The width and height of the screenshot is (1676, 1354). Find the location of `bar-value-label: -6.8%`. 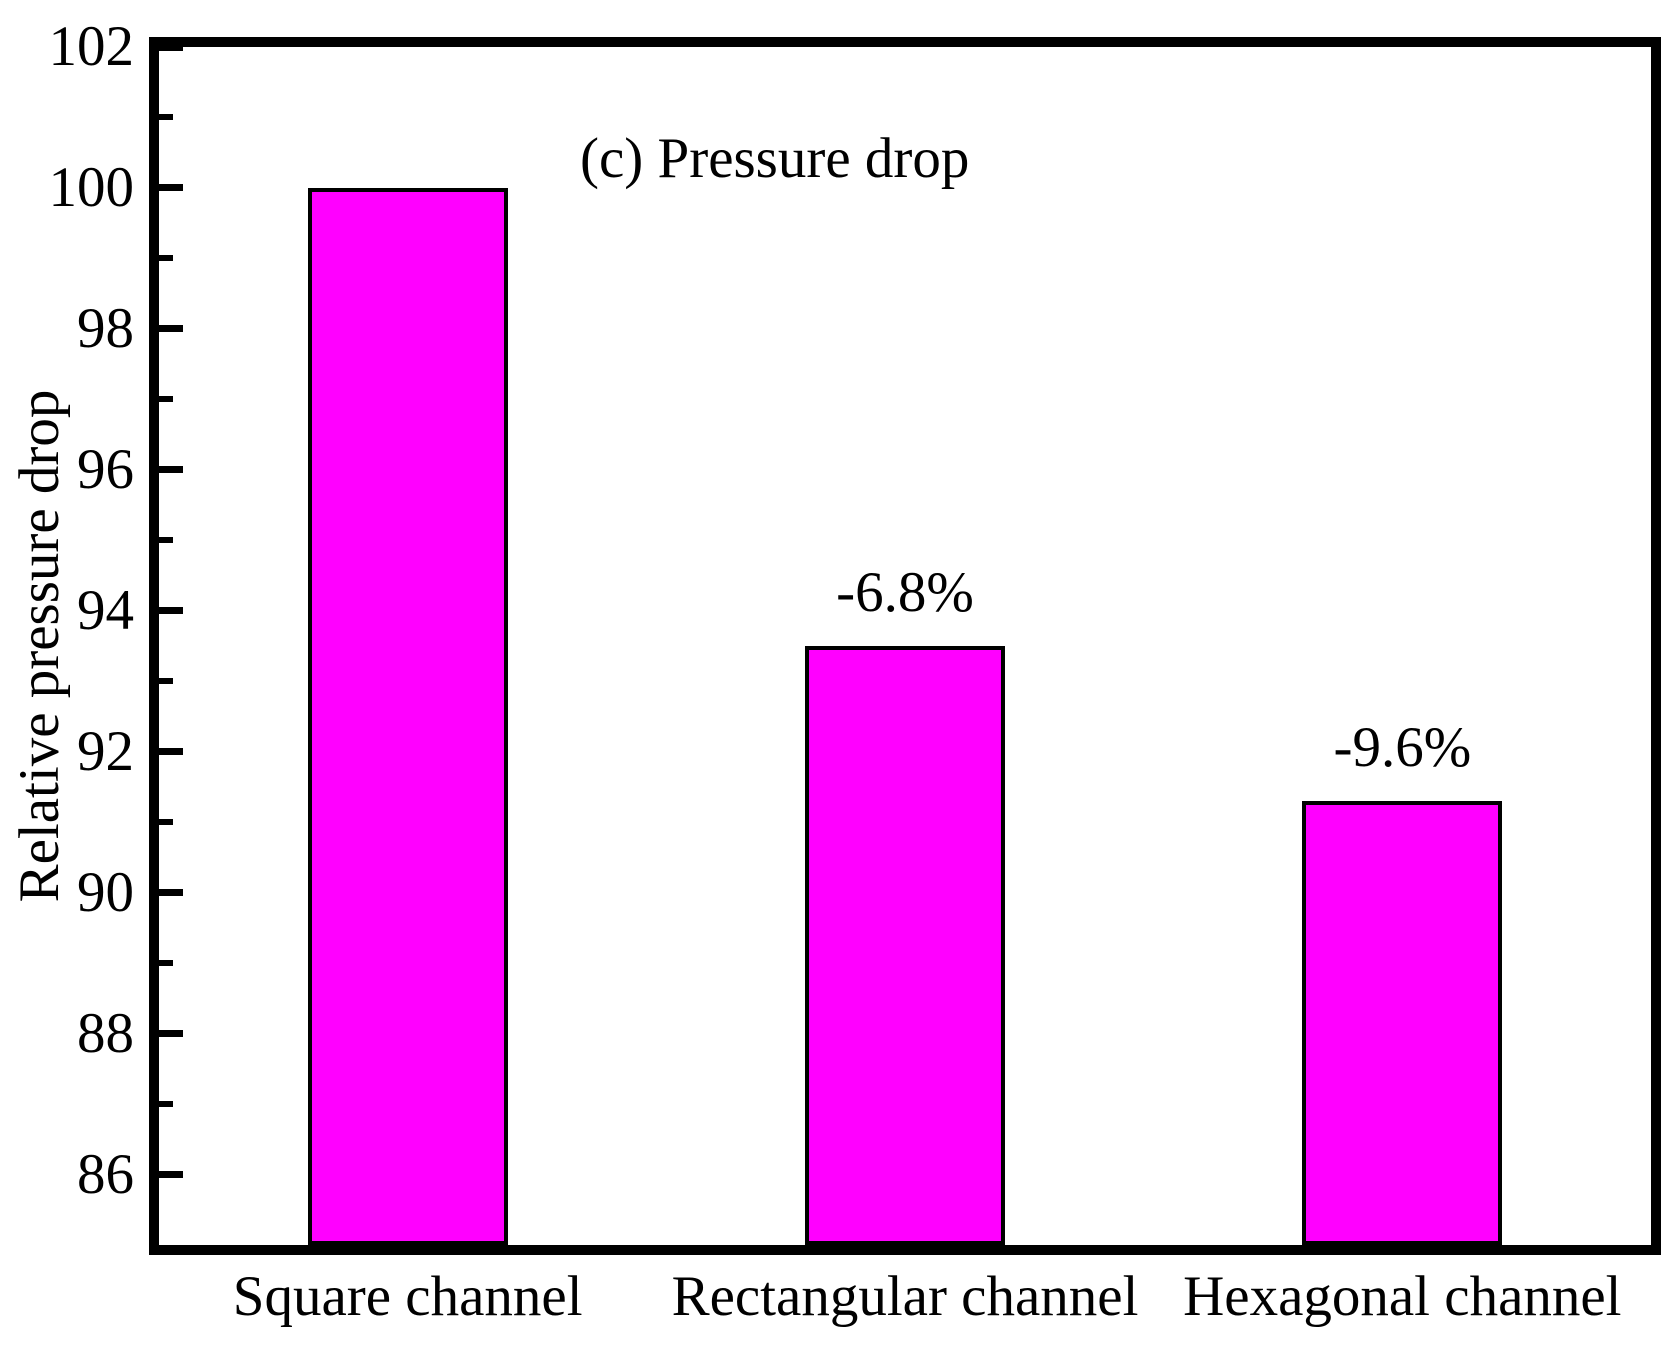

bar-value-label: -6.8% is located at coordinates (905, 592).